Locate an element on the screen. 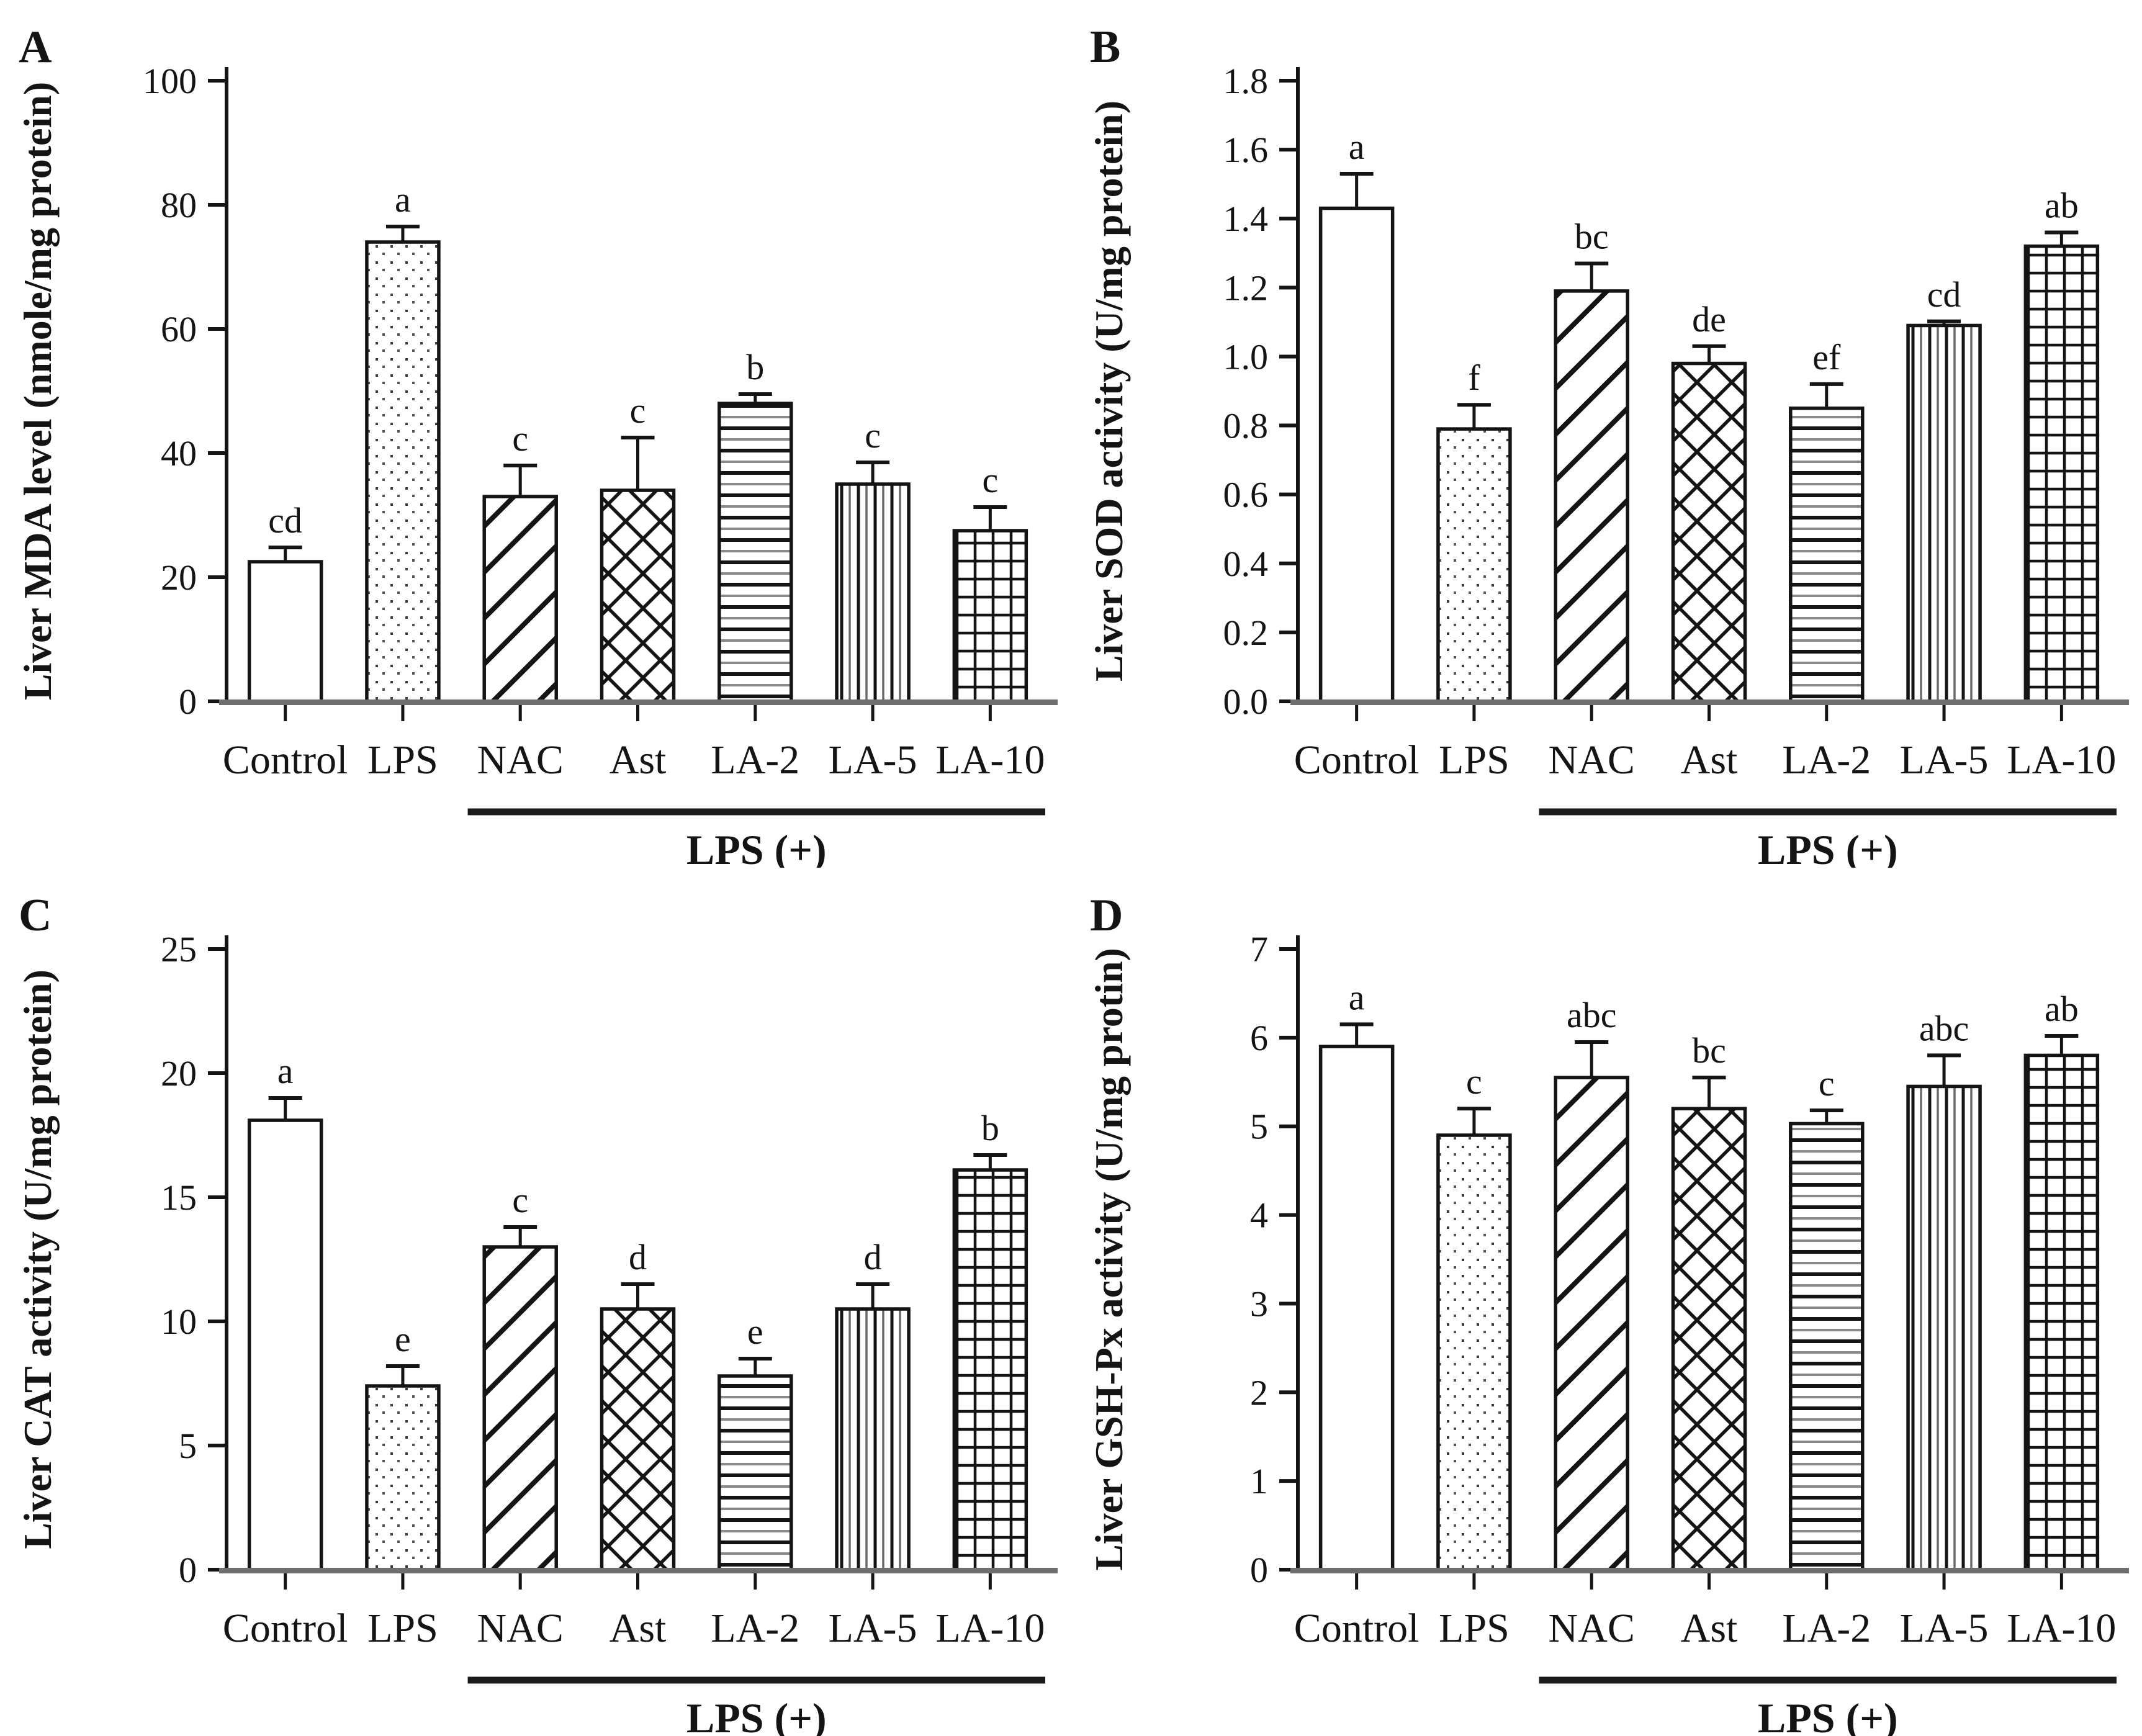 Image resolution: width=2142 pixels, height=1736 pixels. y-tick-label: 0.6 is located at coordinates (1246, 495).